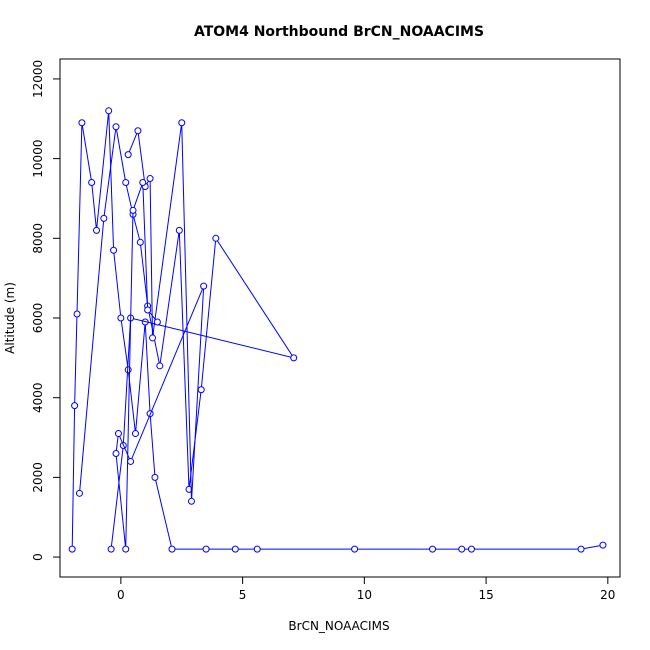 Image resolution: width=650 pixels, height=650 pixels. Describe the element at coordinates (160, 336) in the screenshot. I see `series-line` at that location.